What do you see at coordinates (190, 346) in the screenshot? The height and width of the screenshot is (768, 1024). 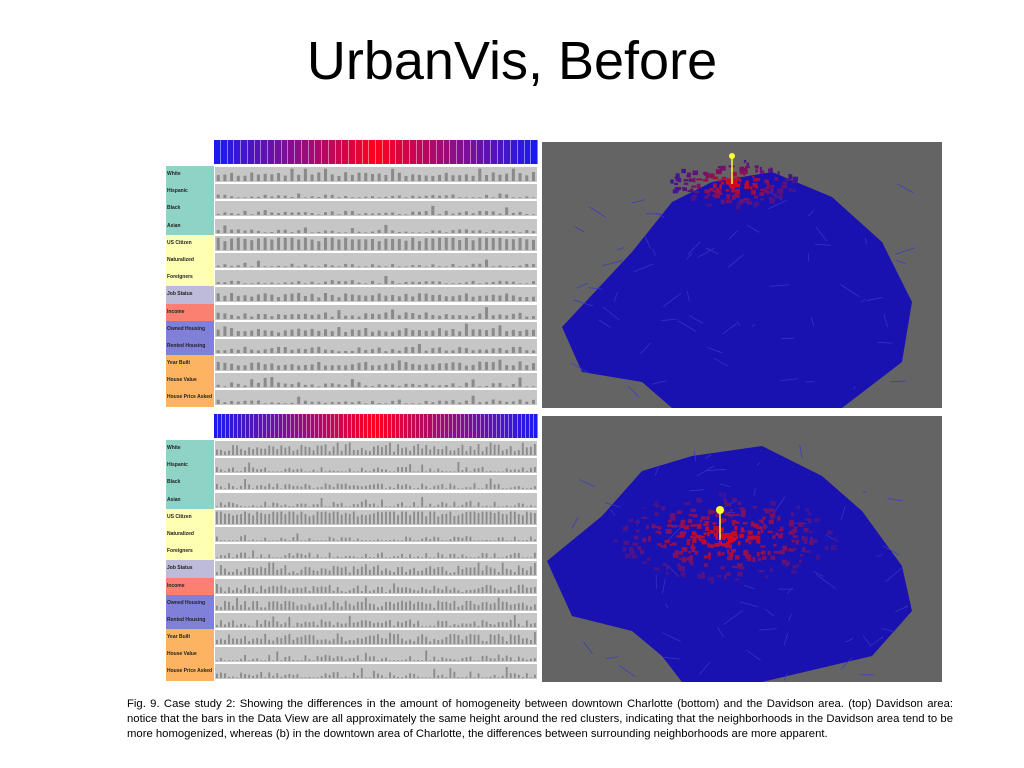 I see `row-label: Rented Housing` at bounding box center [190, 346].